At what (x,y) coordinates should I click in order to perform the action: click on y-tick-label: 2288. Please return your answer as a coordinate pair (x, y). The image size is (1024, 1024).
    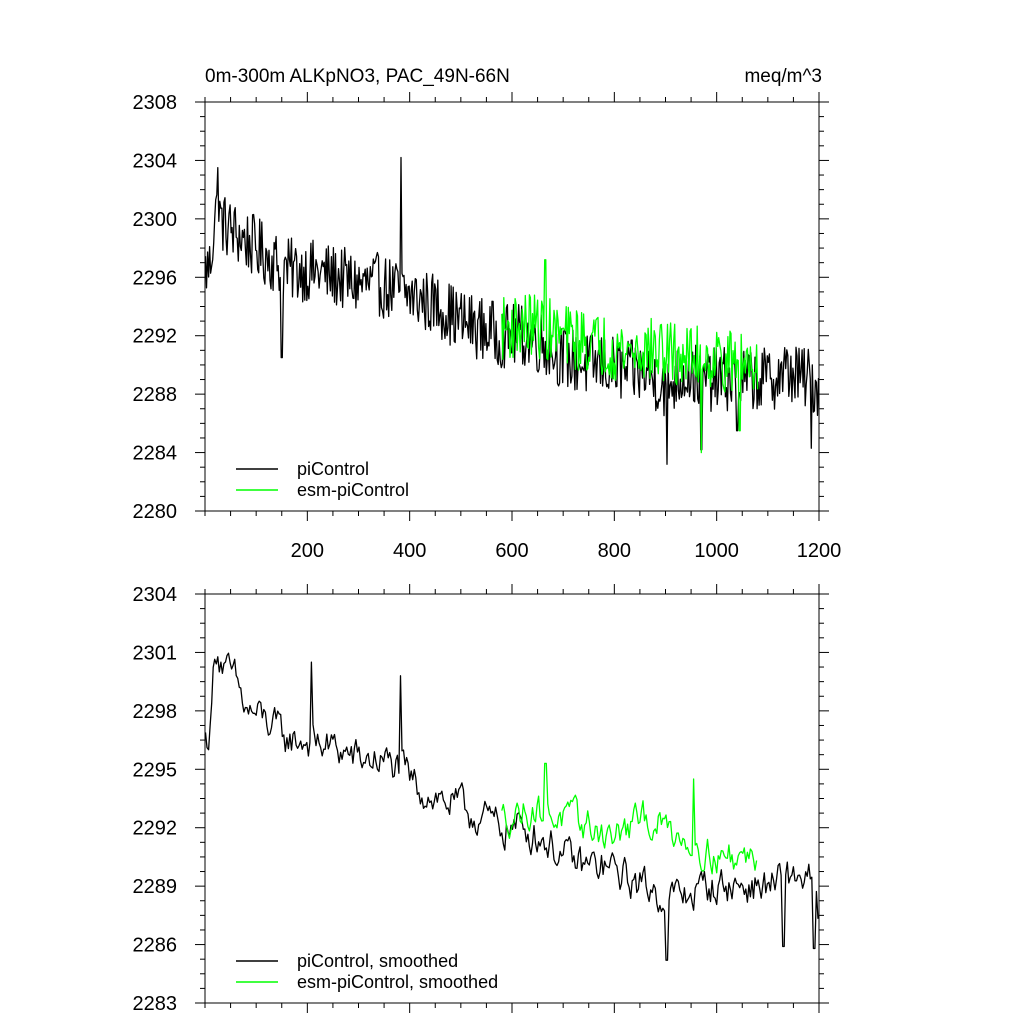
    Looking at the image, I should click on (155, 395).